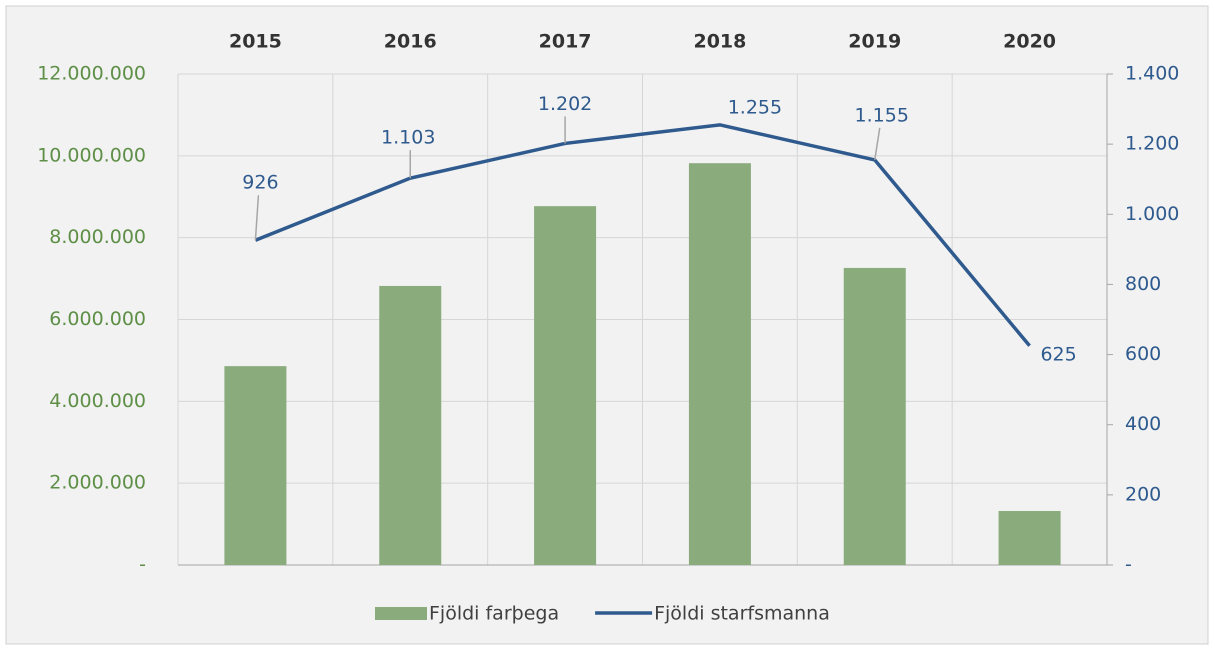  I want to click on x-tick-label: 2019, so click(874, 42).